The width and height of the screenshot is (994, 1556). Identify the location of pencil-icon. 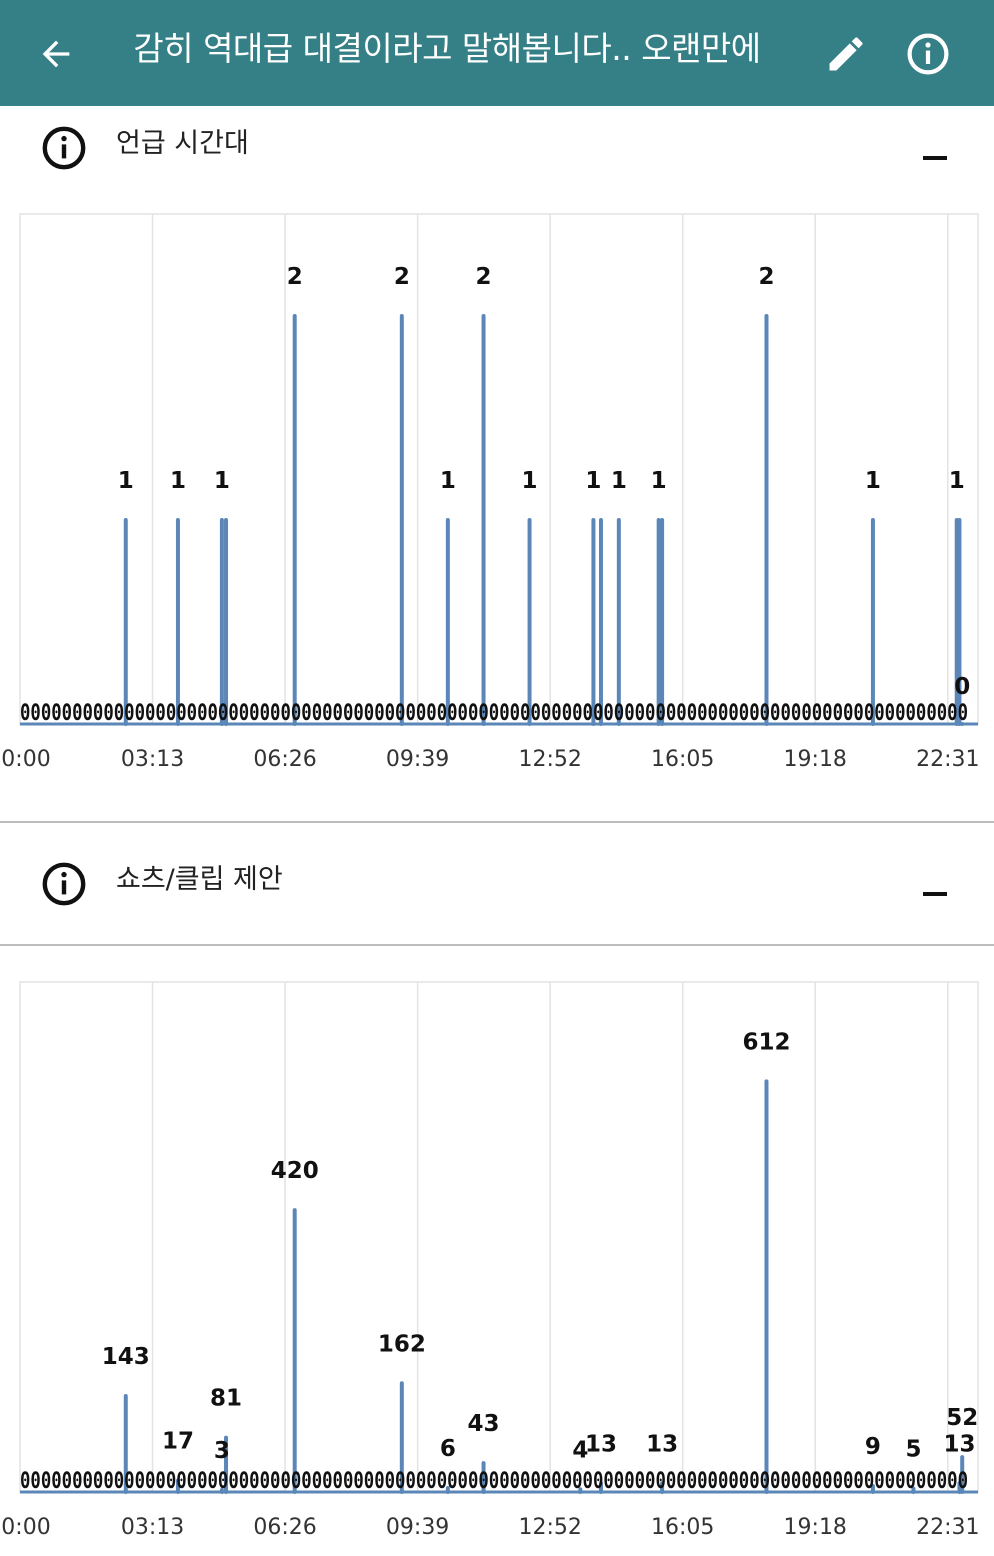
(846, 54).